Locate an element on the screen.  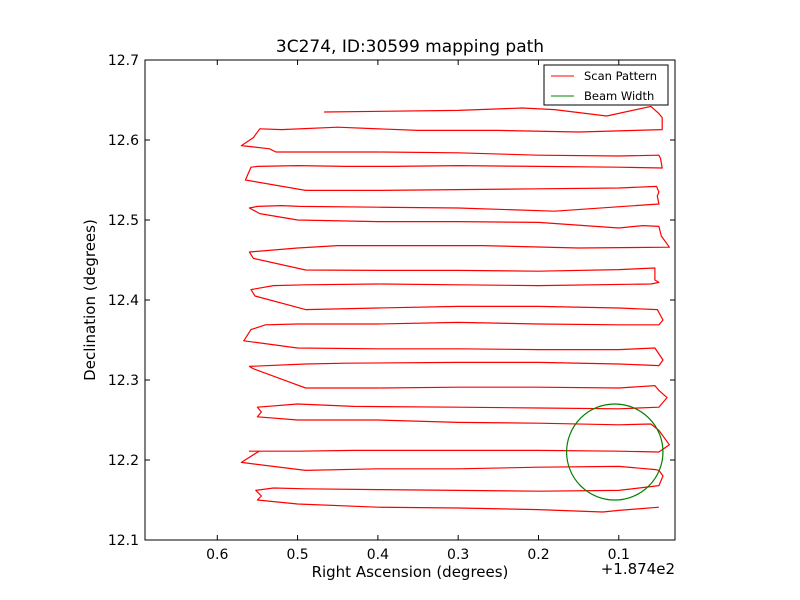
legend-box is located at coordinates (606, 85).